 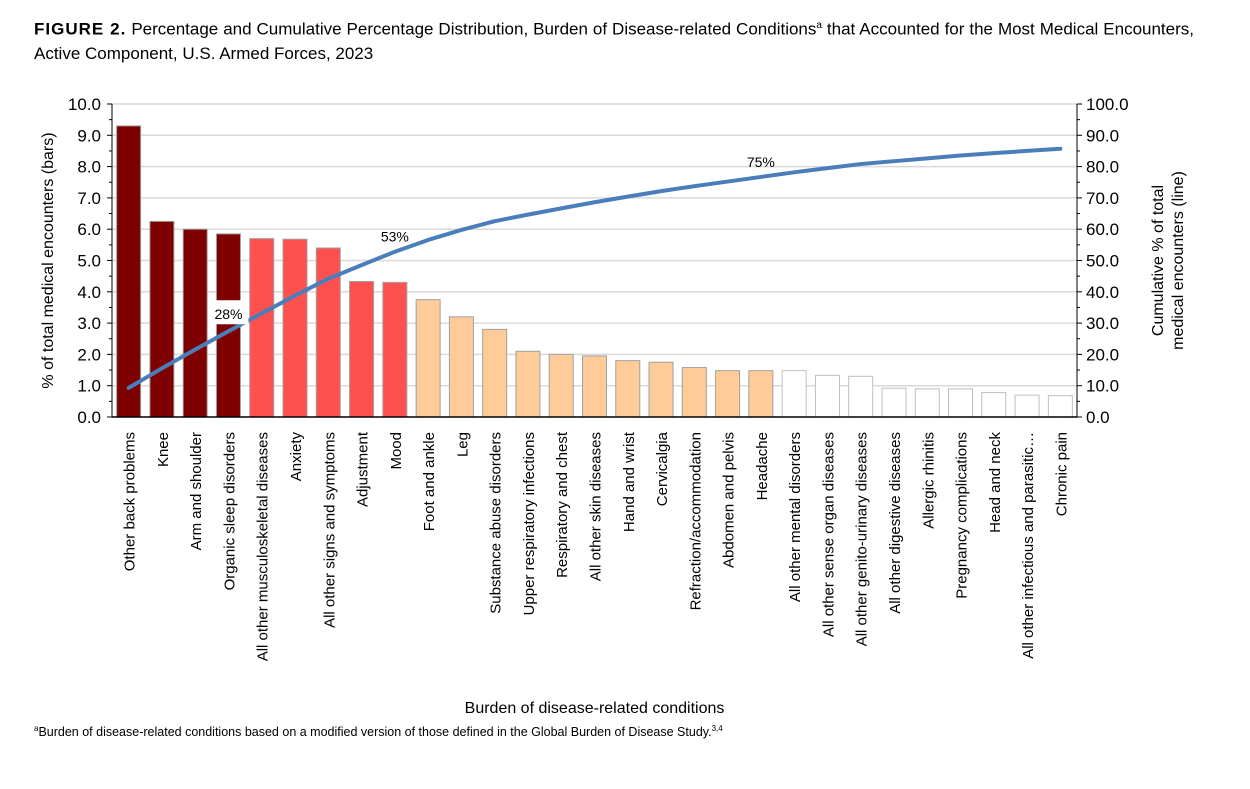 I want to click on annotation-bg, so click(x=228, y=312).